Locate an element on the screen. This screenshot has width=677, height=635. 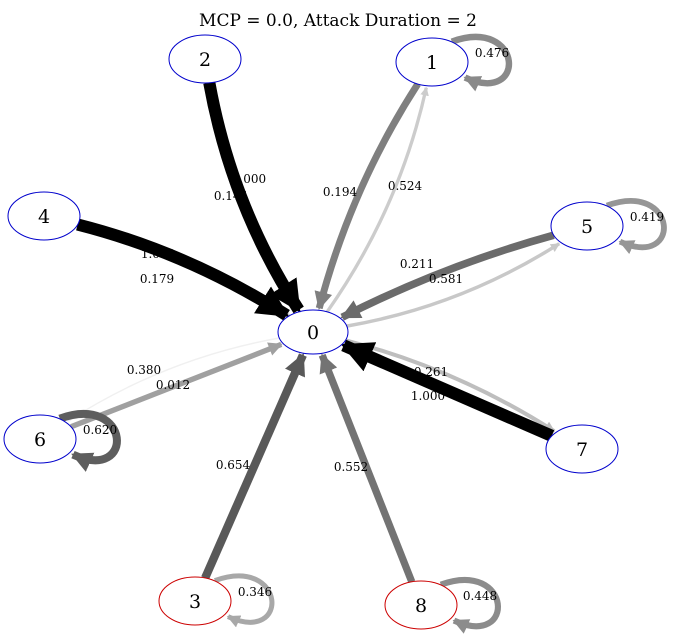
node-4-label: 4 is located at coordinates (44, 217).